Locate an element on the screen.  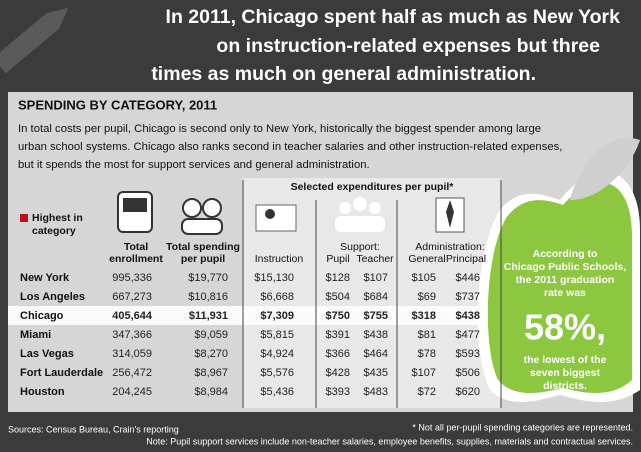
table-cell: $446 is located at coordinates (468, 278).